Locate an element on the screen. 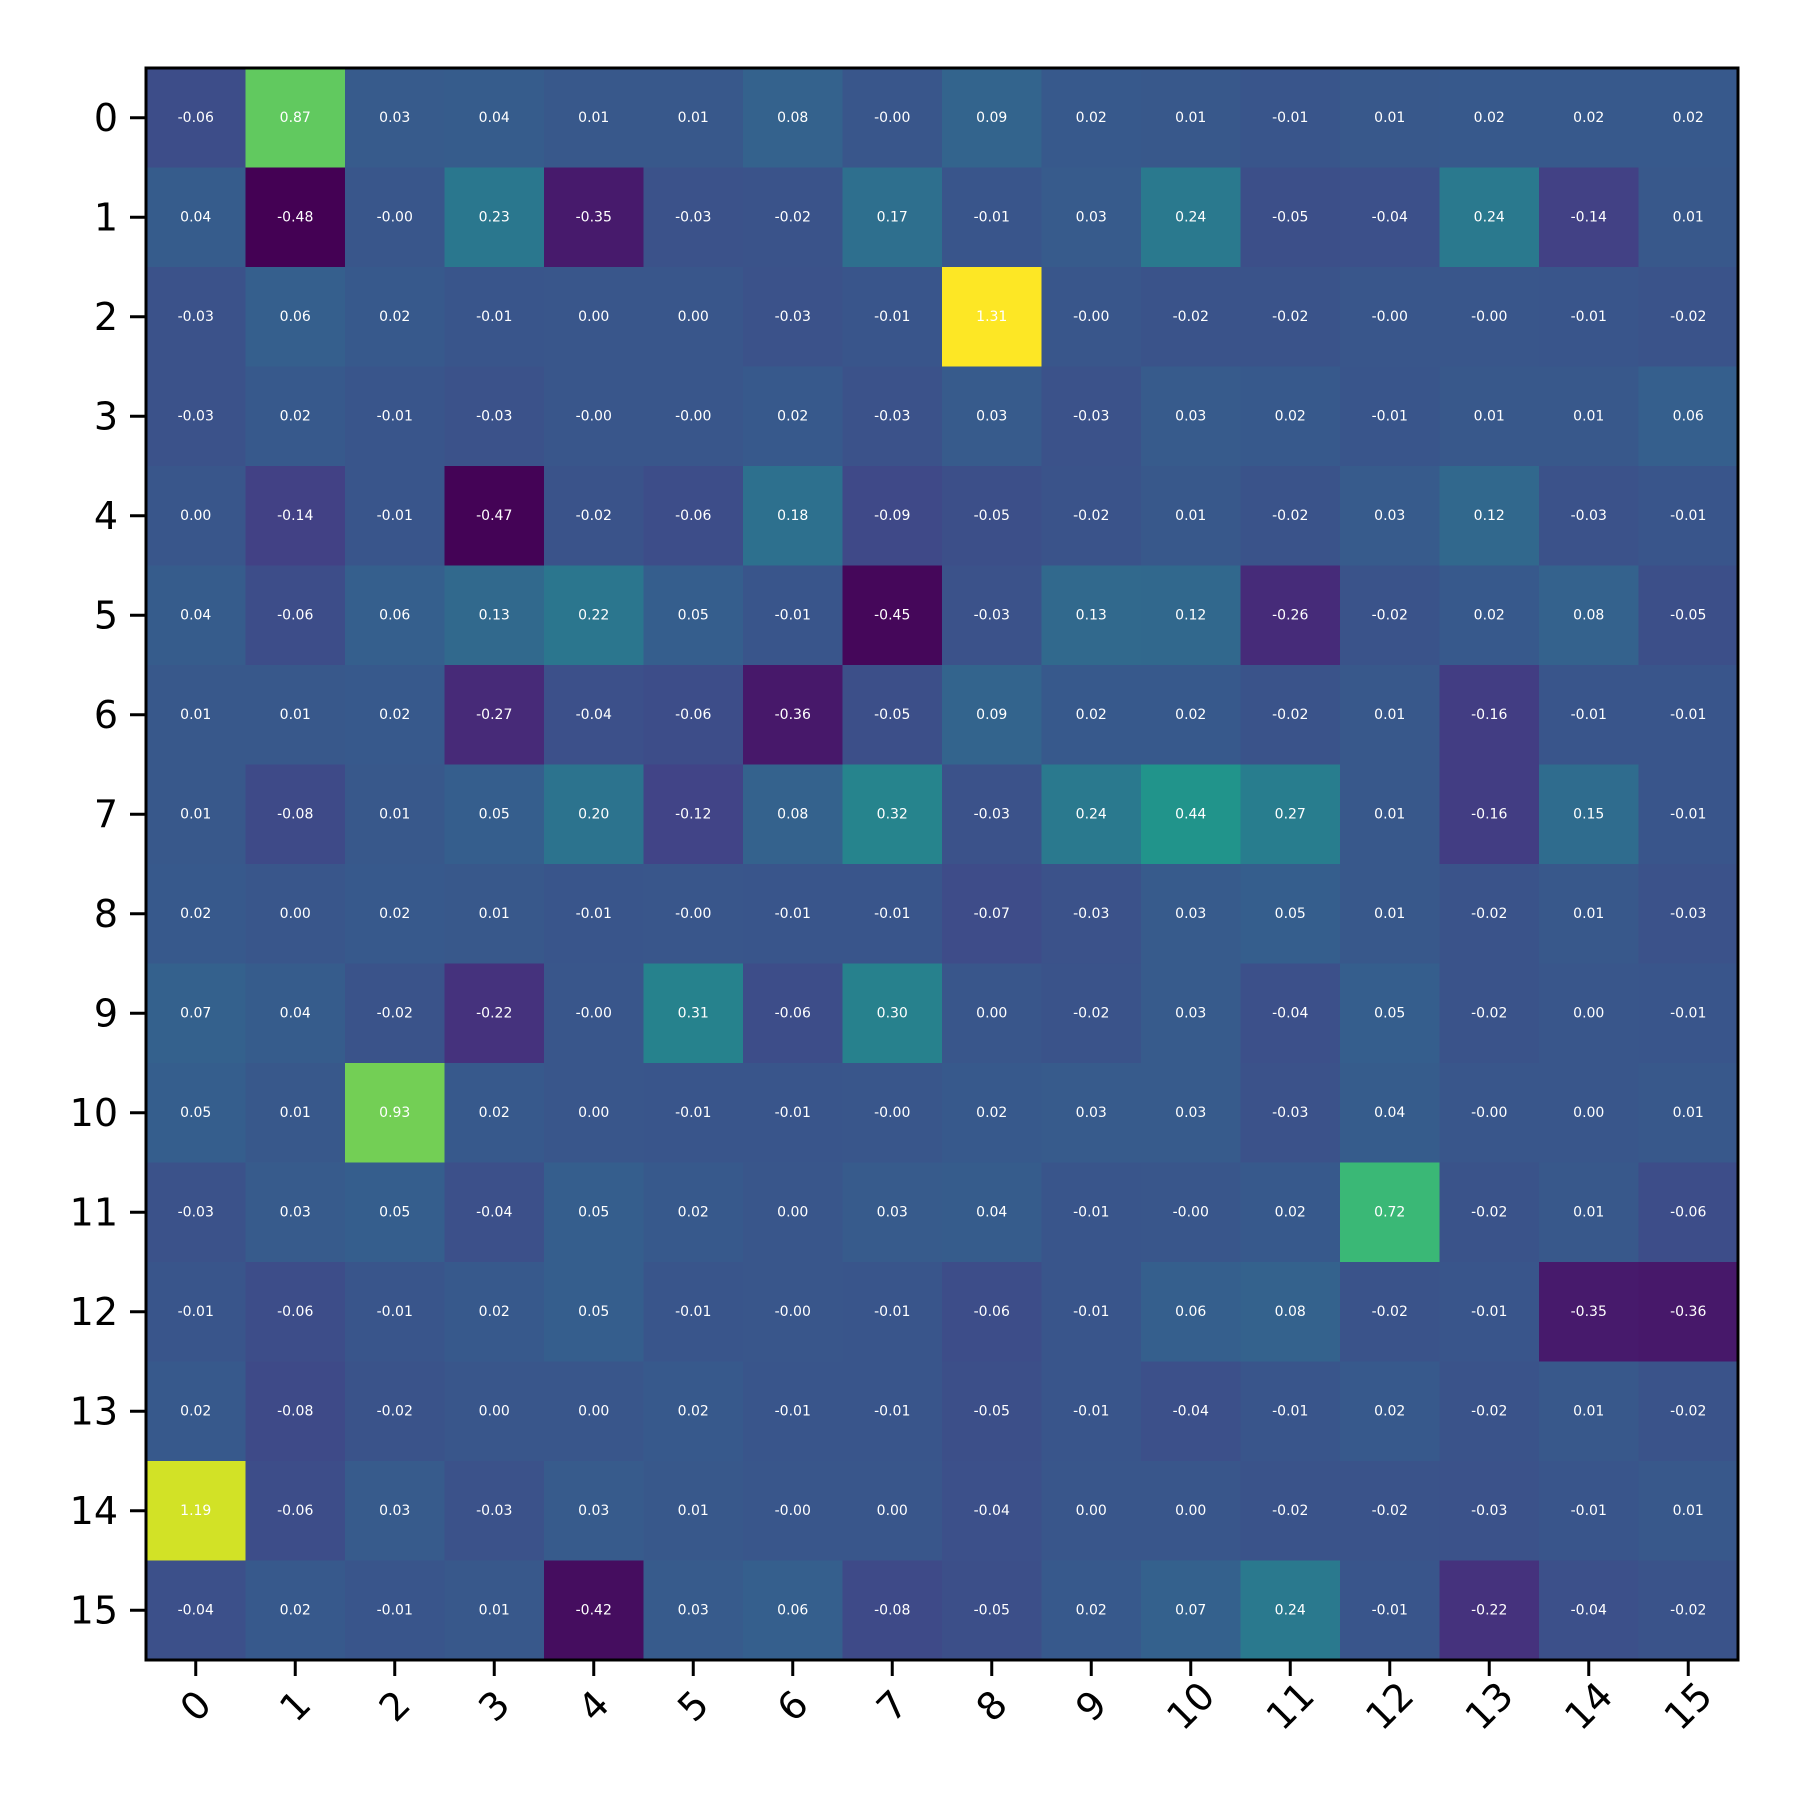 The width and height of the screenshot is (1800, 1800). heatmap-cell-label-13-15: -0.02 is located at coordinates (1688, 1411).